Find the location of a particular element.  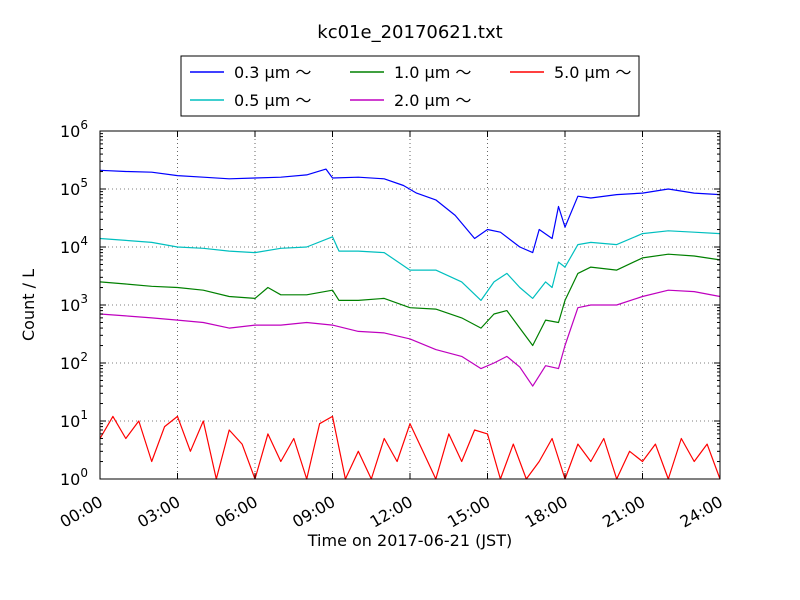

x-tick-label: 24:00 is located at coordinates (701, 512).